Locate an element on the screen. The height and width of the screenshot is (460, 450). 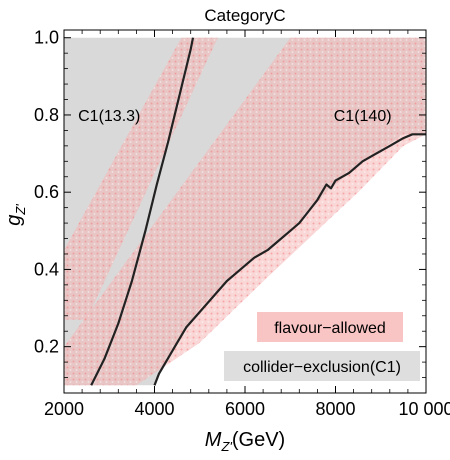
y-tick-label: 0.8 is located at coordinates (46, 115).